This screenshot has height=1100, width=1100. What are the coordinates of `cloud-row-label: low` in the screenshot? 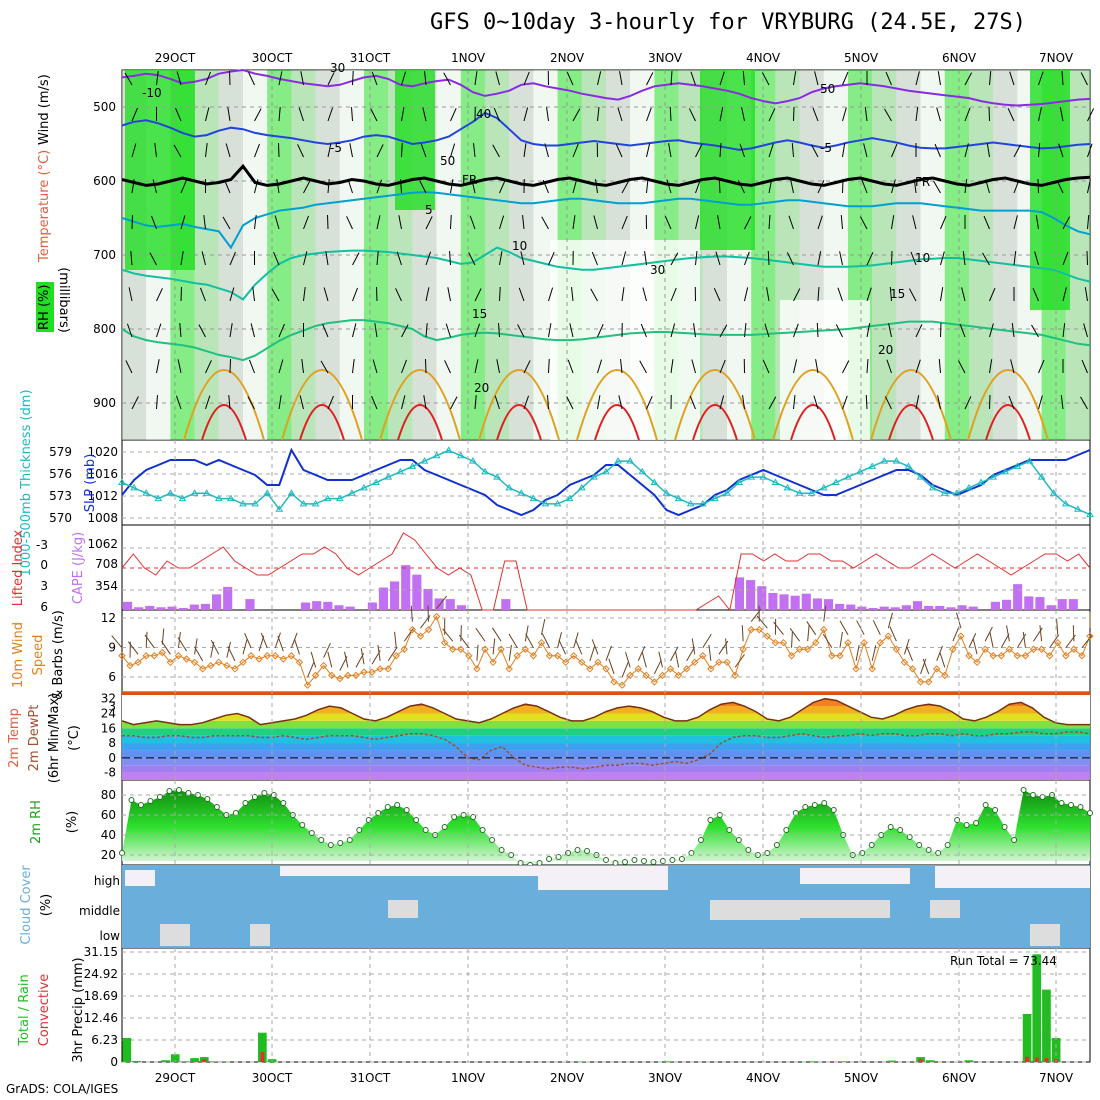 It's located at (110, 936).